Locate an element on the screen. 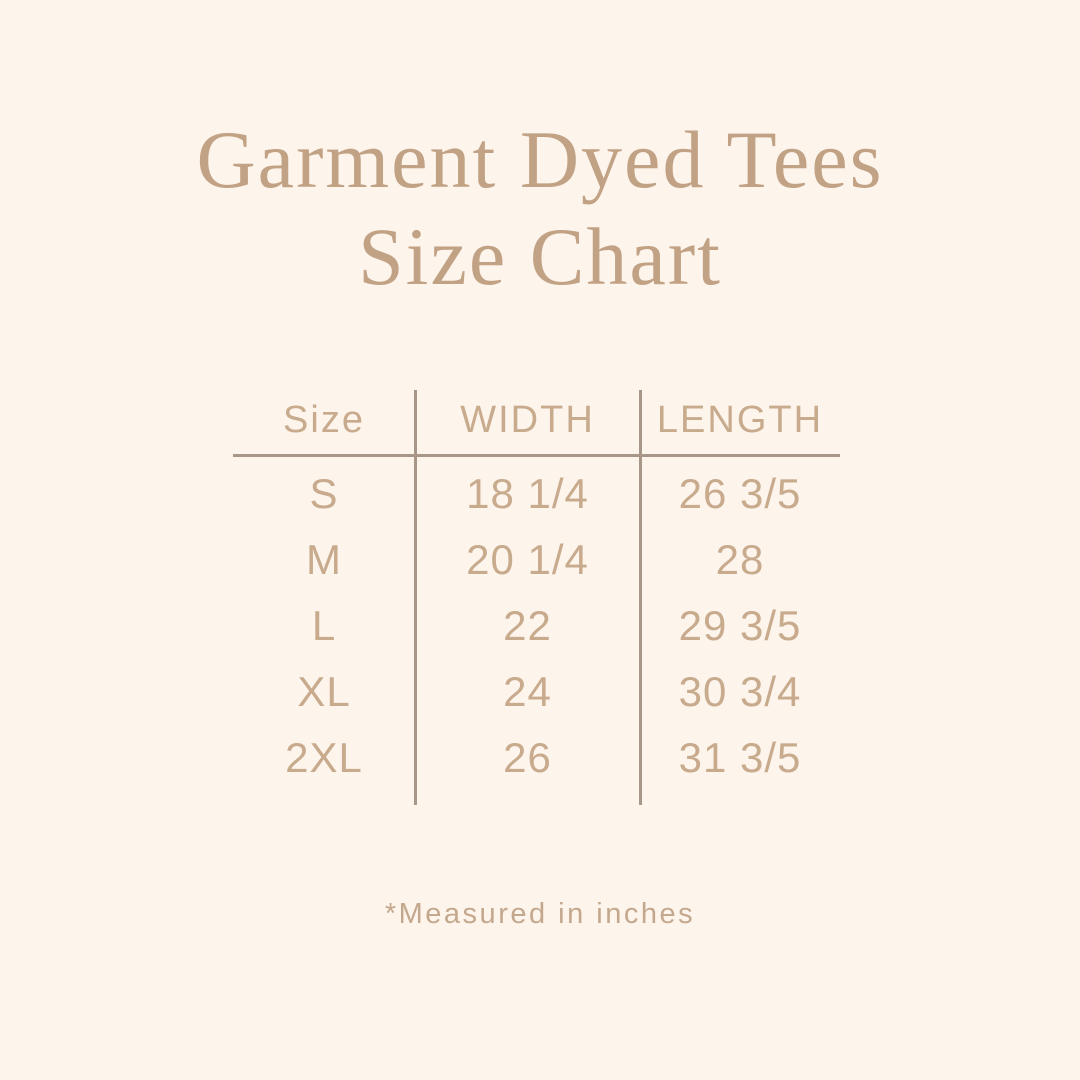  size-label: 2XL is located at coordinates (324, 757).